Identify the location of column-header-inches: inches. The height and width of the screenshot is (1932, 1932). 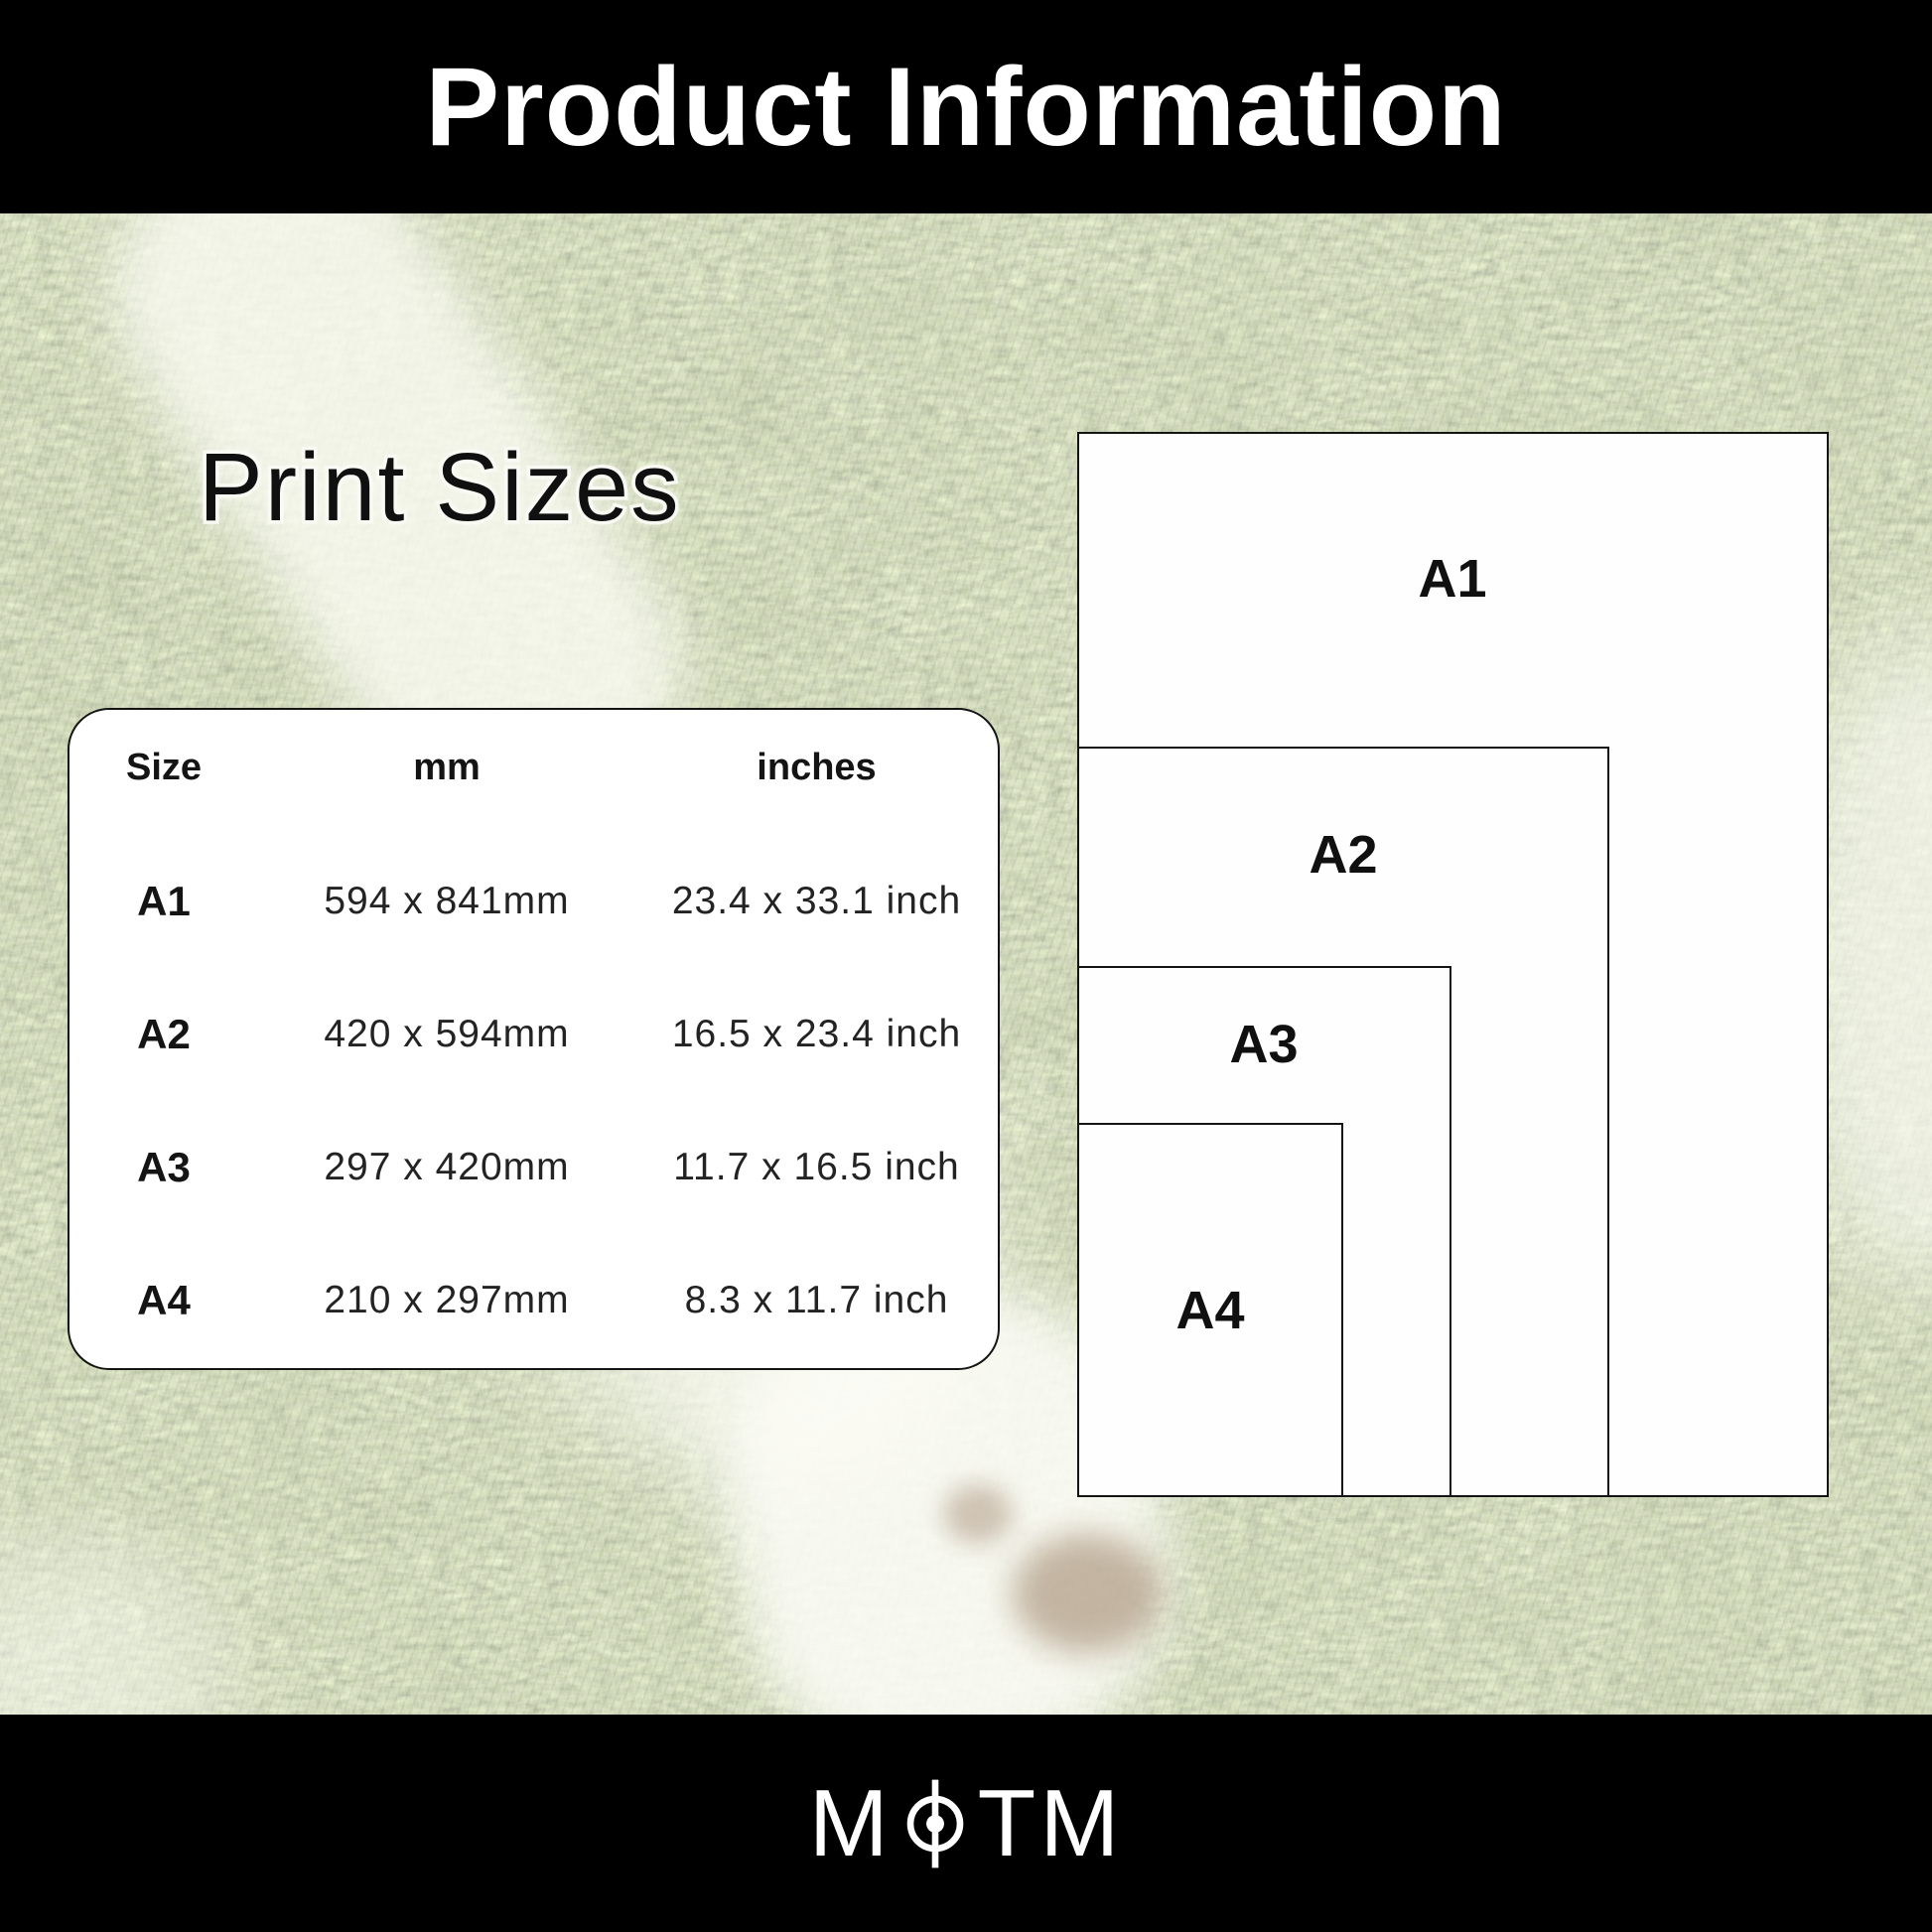
(817, 767).